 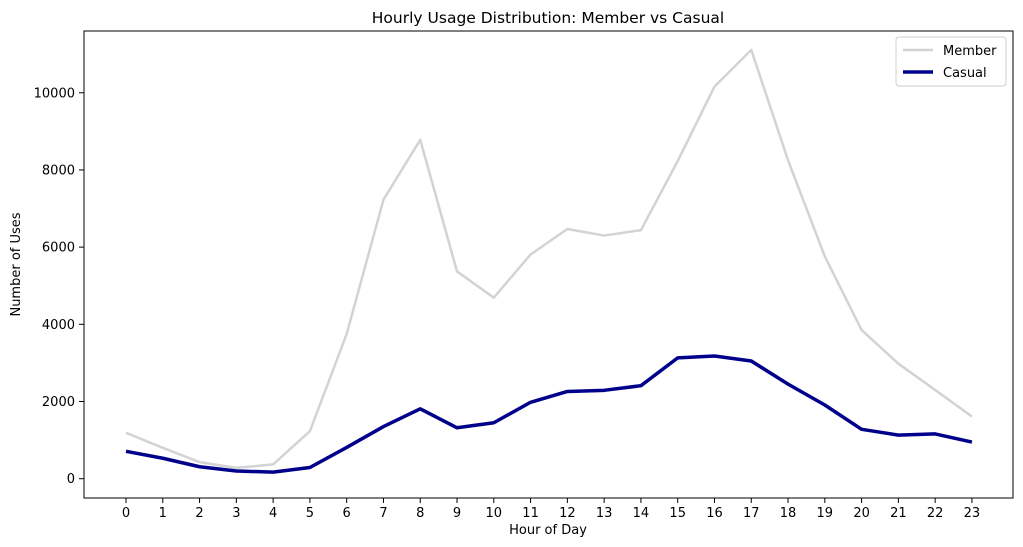 What do you see at coordinates (951, 61) in the screenshot?
I see `legend: Member Casual` at bounding box center [951, 61].